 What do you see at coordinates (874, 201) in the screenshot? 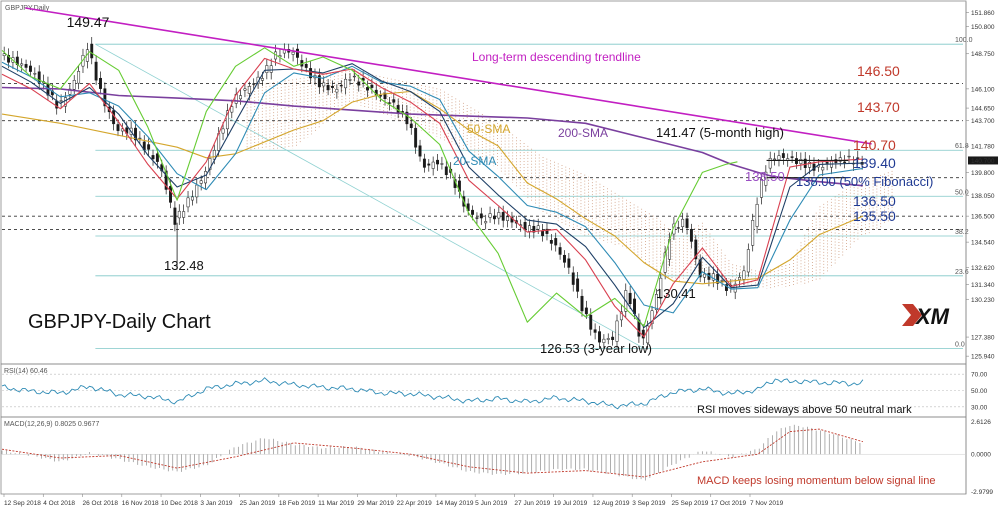
I see `price-label: 136.50` at bounding box center [874, 201].